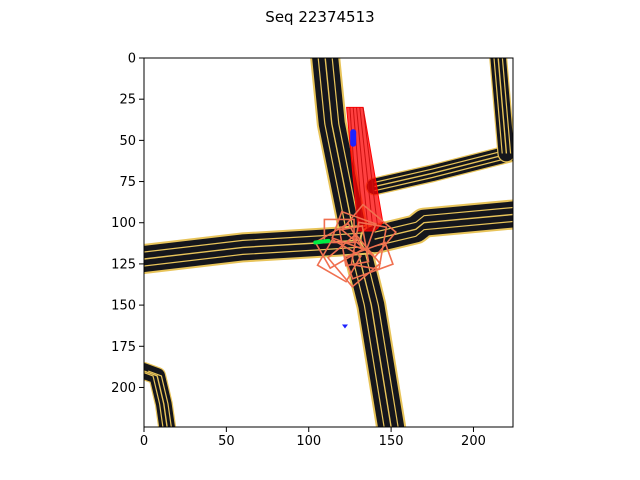 This screenshot has width=640, height=480. Describe the element at coordinates (144, 441) in the screenshot. I see `x-tick-label: 0` at that location.